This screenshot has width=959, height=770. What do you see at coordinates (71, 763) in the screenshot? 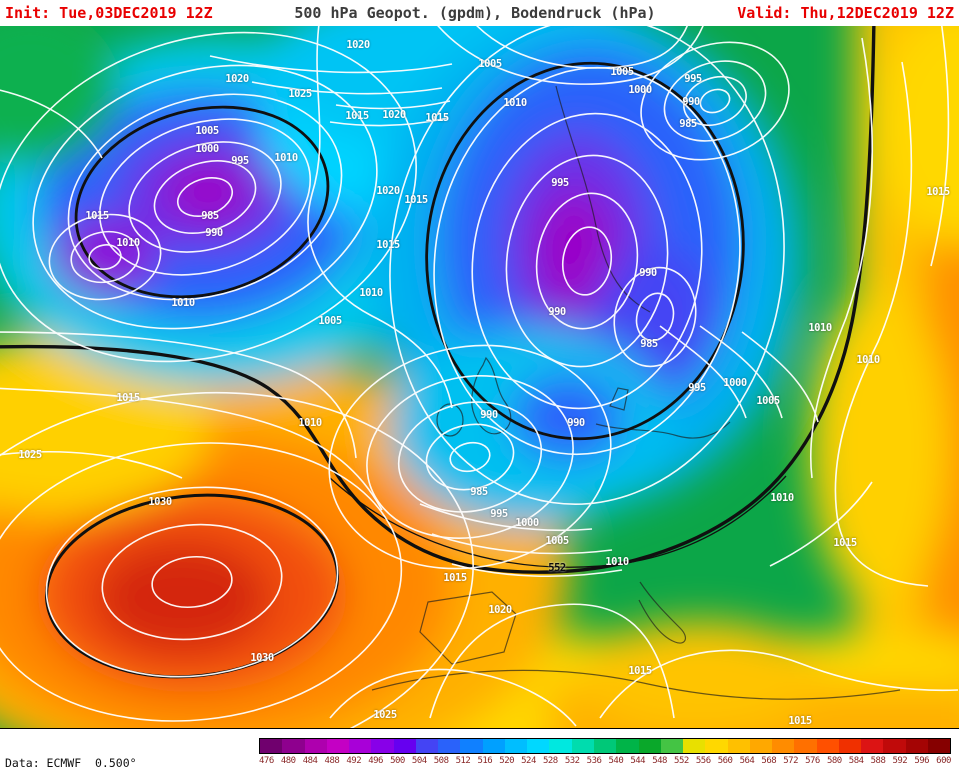
I see `data-source: Data: ECMWF 0.500°` at bounding box center [71, 763].